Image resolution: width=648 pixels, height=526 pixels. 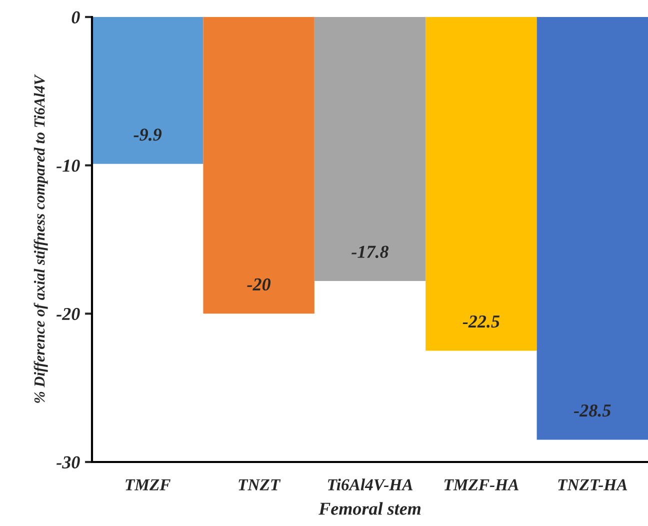 I want to click on x-tick-label: TMZF-HA, so click(x=481, y=484).